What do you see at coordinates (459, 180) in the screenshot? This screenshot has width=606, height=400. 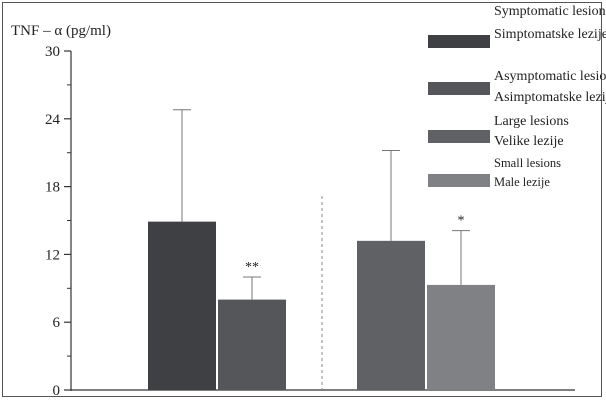 I see `legend-swatch-small` at bounding box center [459, 180].